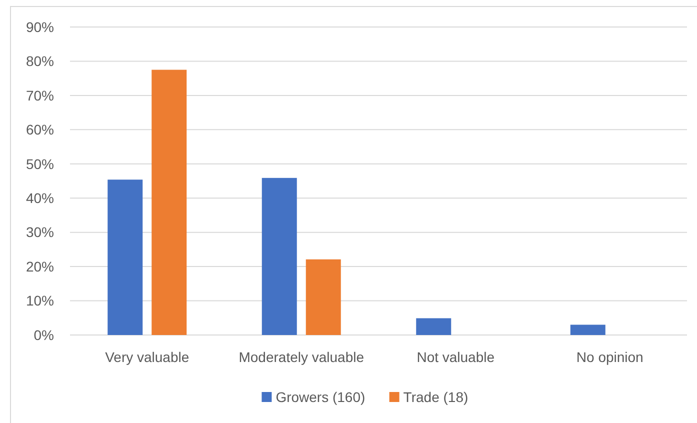 This screenshot has height=423, width=697. What do you see at coordinates (455, 357) in the screenshot?
I see `x-tick-label: Not valuable` at bounding box center [455, 357].